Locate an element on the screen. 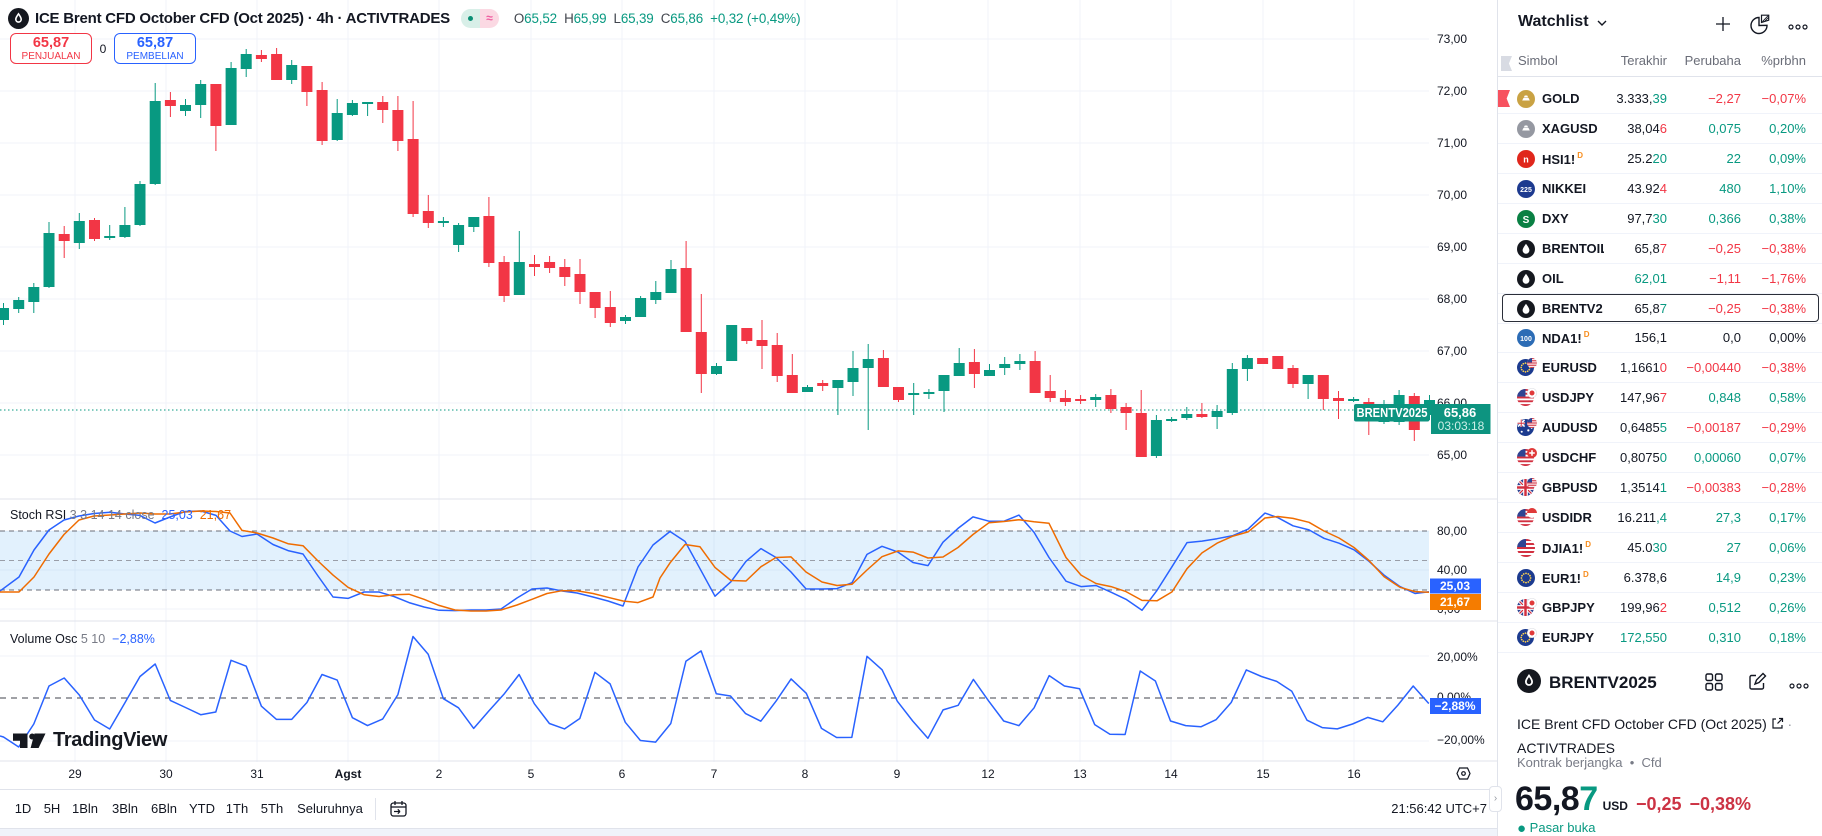 This screenshot has height=836, width=1822. svg-text: 225 is located at coordinates (1526, 190).